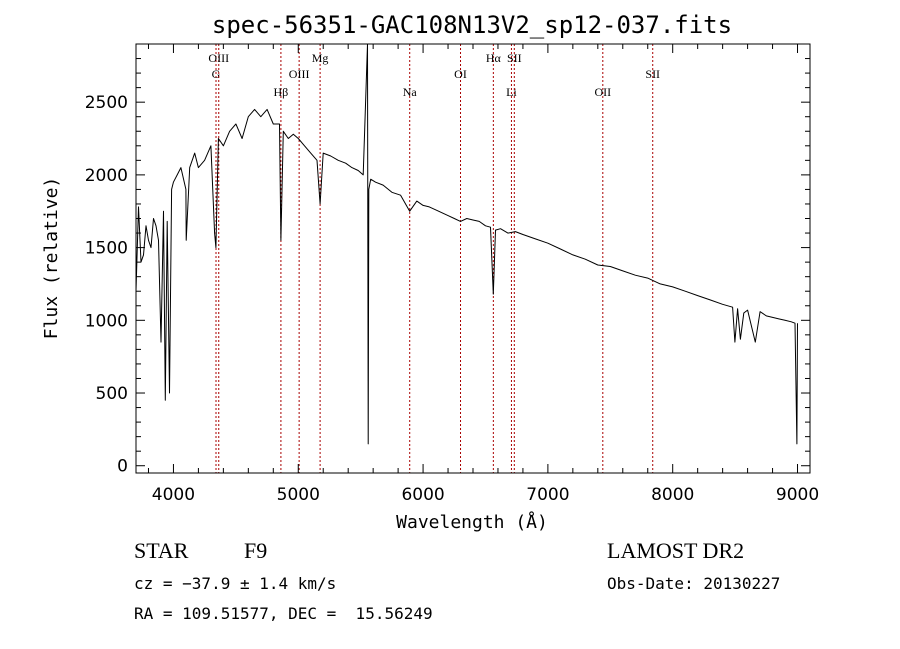  What do you see at coordinates (173, 495) in the screenshot?
I see `x-tick-label: 4000` at bounding box center [173, 495].